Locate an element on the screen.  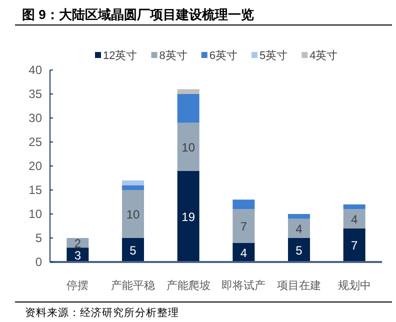
y-tick-label: 5 is located at coordinates (38, 238).